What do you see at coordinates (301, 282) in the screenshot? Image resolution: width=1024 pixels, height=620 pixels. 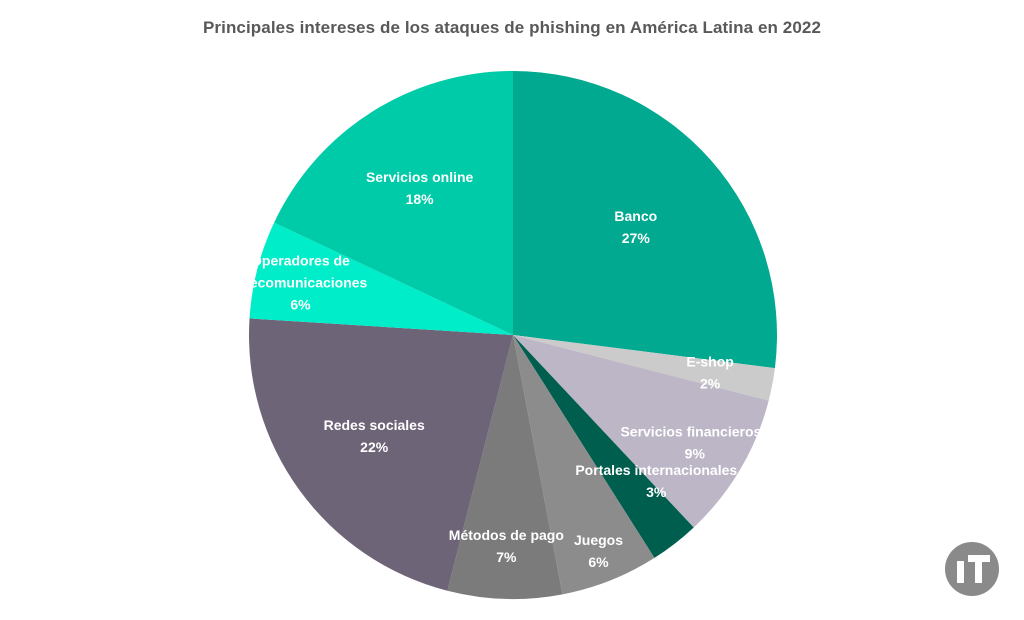 I see `slice-label-operadores-de-telecomunicaciones: Operadores de telecomunicaciones 6%` at bounding box center [301, 282].